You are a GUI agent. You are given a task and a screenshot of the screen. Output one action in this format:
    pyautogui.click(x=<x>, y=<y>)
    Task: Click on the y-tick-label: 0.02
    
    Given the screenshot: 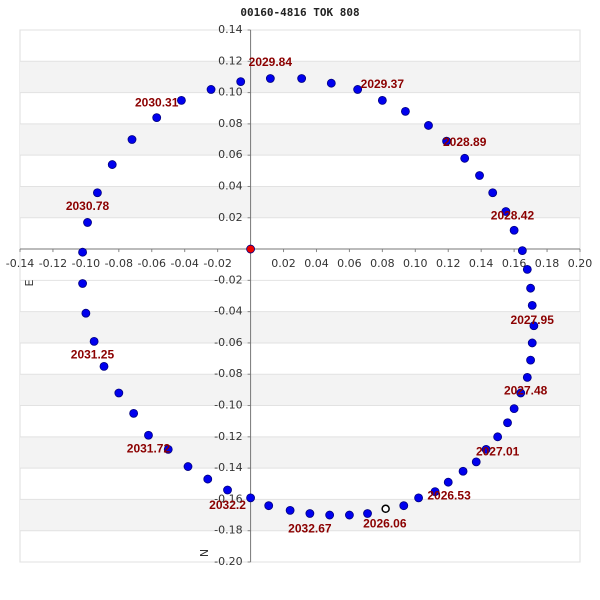 What is the action you would take?
    pyautogui.click(x=230, y=217)
    